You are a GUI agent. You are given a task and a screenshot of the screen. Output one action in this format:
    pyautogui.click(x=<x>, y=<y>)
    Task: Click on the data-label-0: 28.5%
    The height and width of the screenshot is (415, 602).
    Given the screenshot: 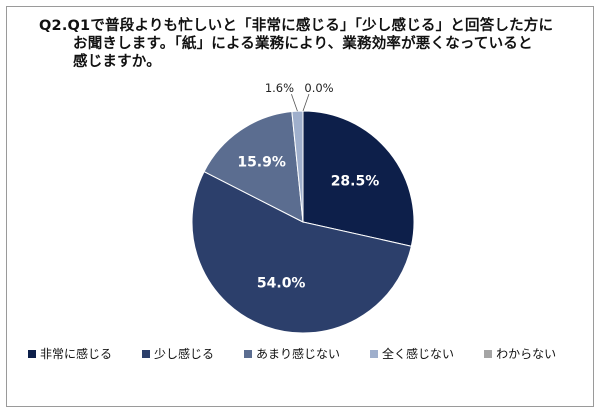 What is the action you would take?
    pyautogui.click(x=355, y=181)
    